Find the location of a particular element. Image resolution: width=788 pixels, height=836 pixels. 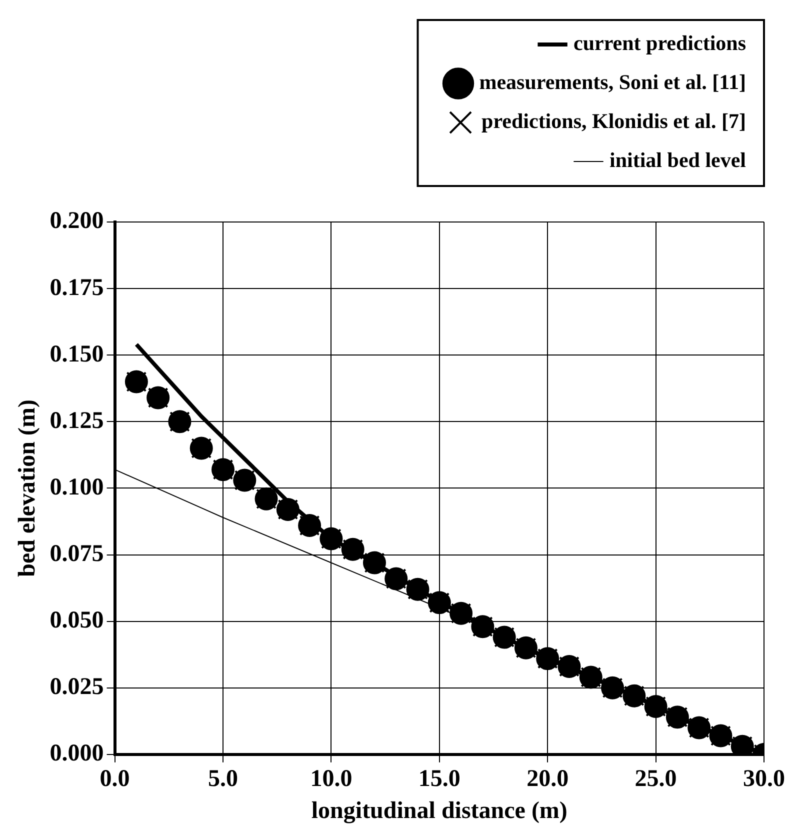

y-tick-label: 0.025 is located at coordinates (77, 687).